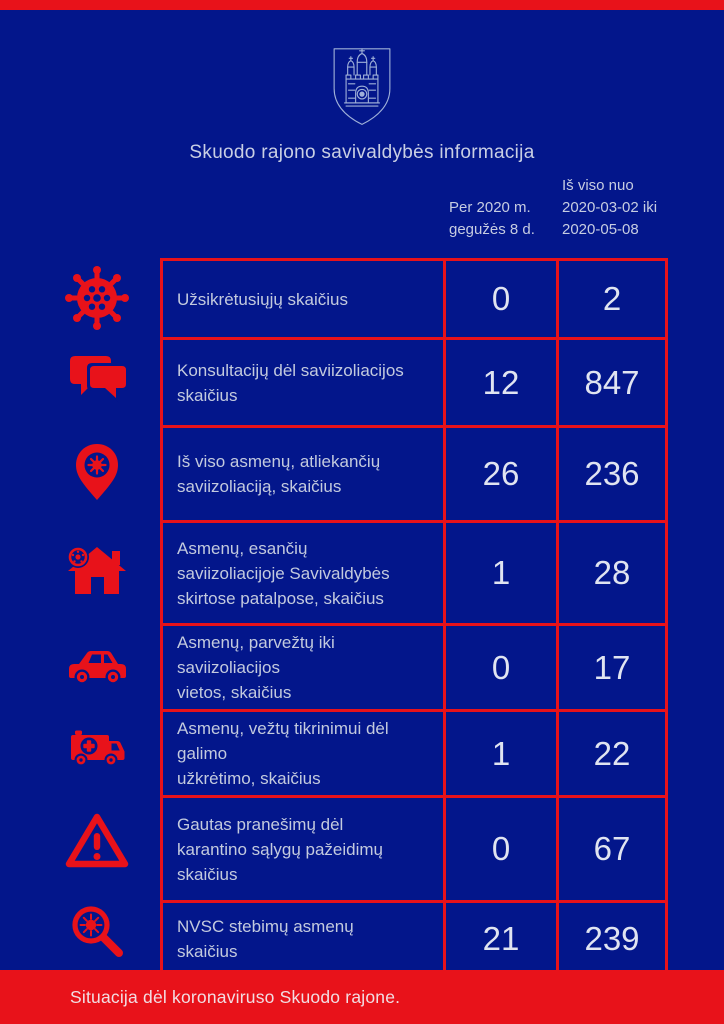 The width and height of the screenshot is (724, 1024). Describe the element at coordinates (501, 474) in the screenshot. I see `row-value-current: 26` at that location.